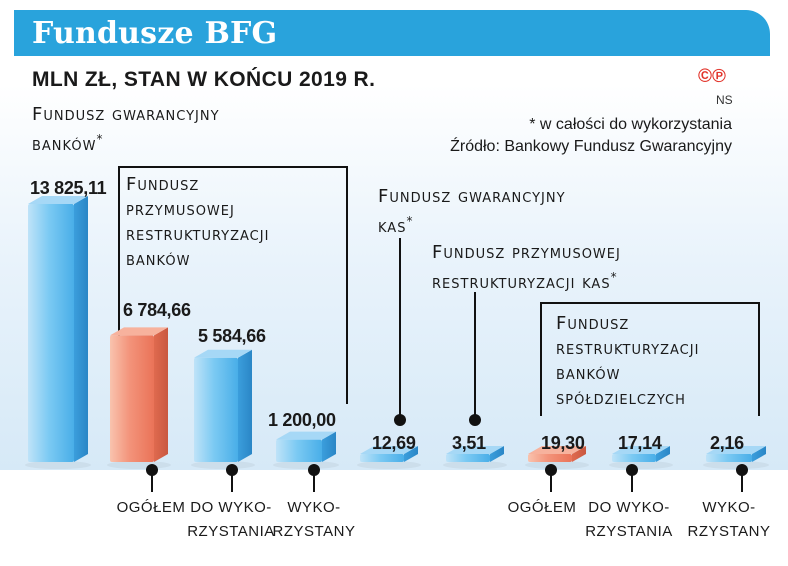 The width and height of the screenshot is (788, 566). Describe the element at coordinates (591, 146) in the screenshot. I see `source-note: Źródło: Bankowy Fundusz Gwarancyjny` at that location.